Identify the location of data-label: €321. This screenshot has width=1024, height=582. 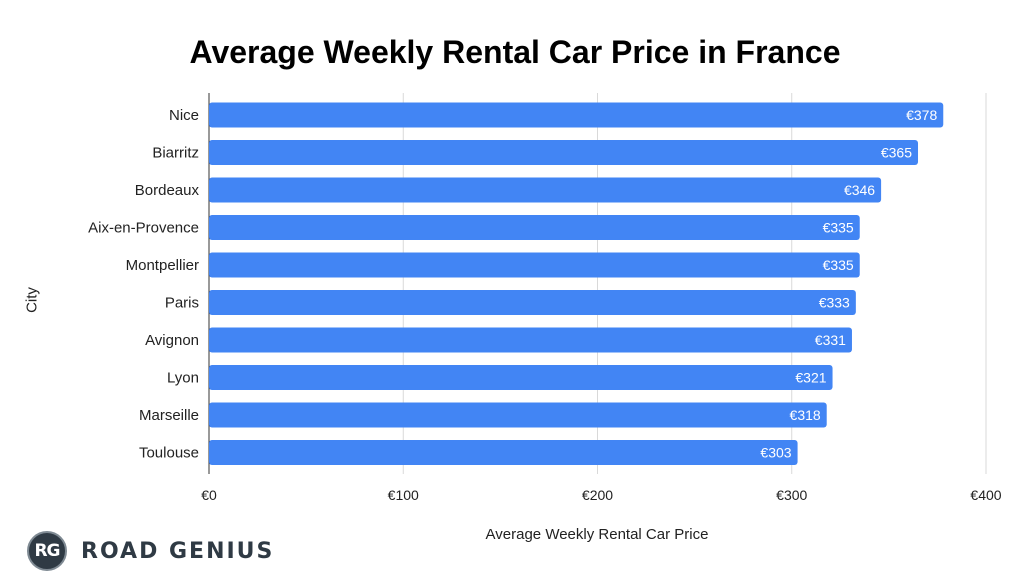
(810, 378).